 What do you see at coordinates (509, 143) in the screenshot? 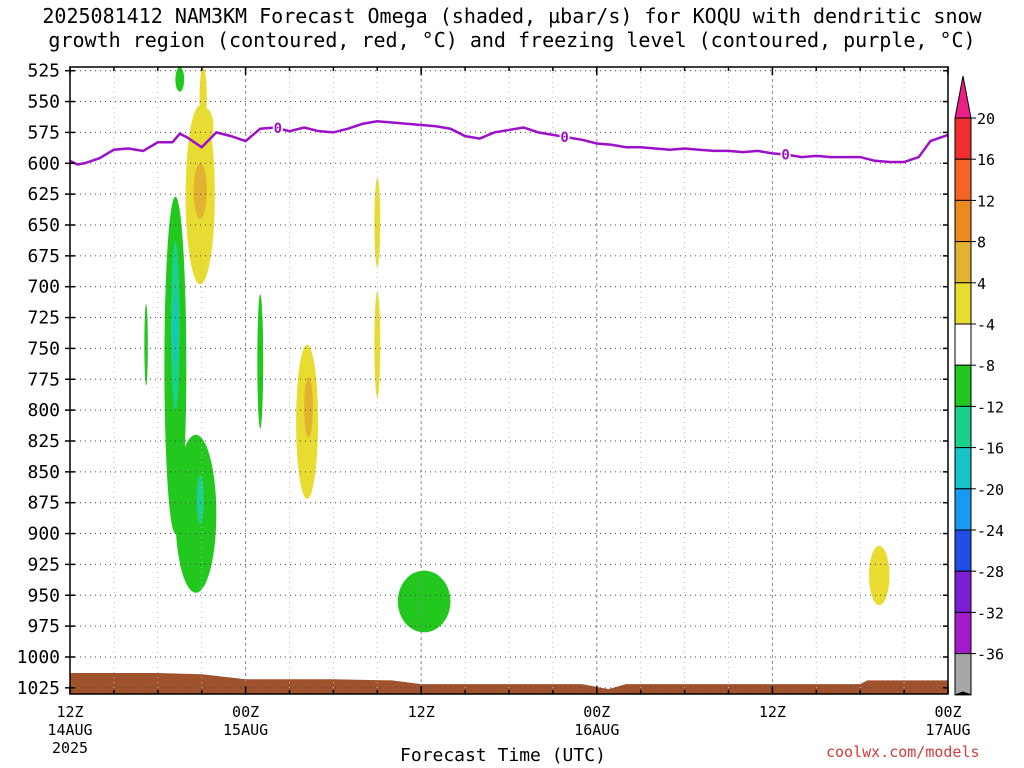
I see `freezing-level-line` at bounding box center [509, 143].